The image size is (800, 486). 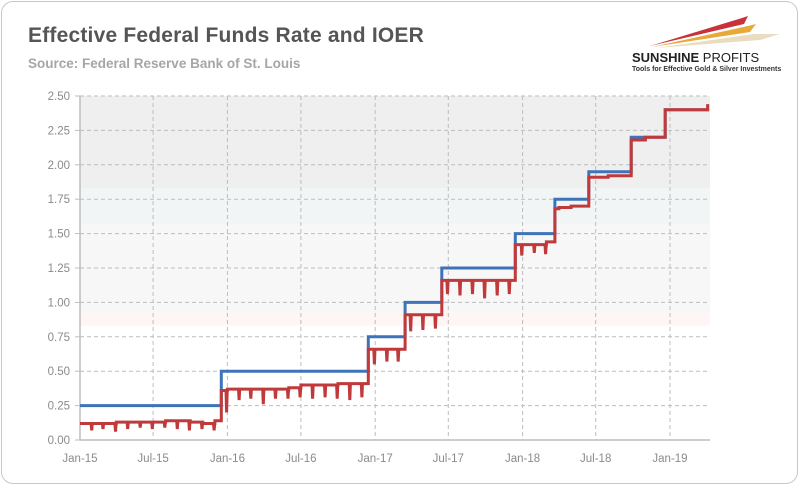 I want to click on y-tick-label: 0.75, so click(x=59, y=338).